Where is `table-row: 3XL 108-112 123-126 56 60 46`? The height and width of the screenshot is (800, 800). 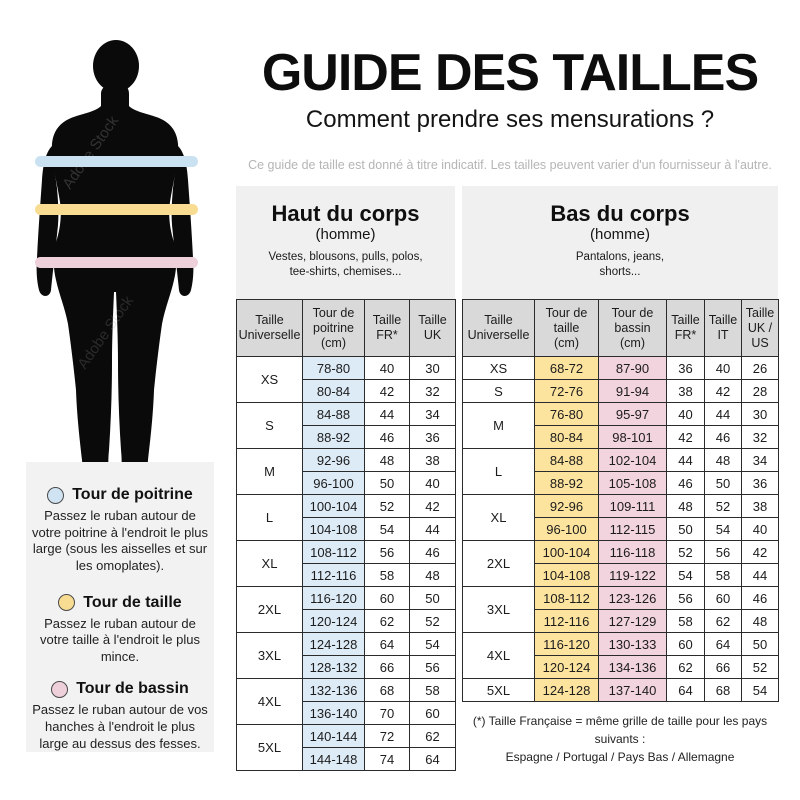 table-row: 3XL 108-112 123-126 56 60 46 is located at coordinates (620, 609).